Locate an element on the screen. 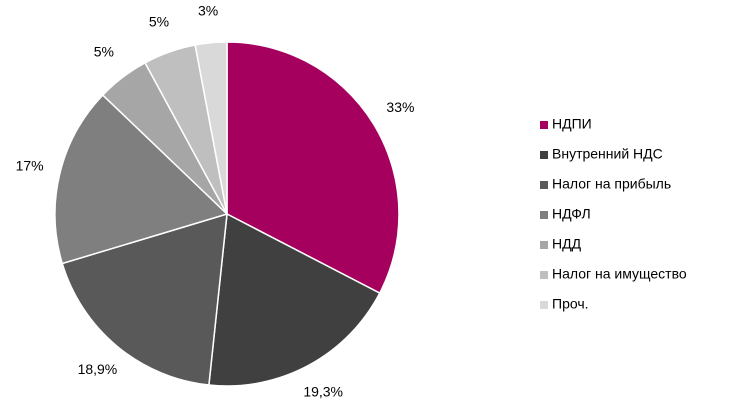 This screenshot has height=411, width=729. data-label: 17% is located at coordinates (30, 165).